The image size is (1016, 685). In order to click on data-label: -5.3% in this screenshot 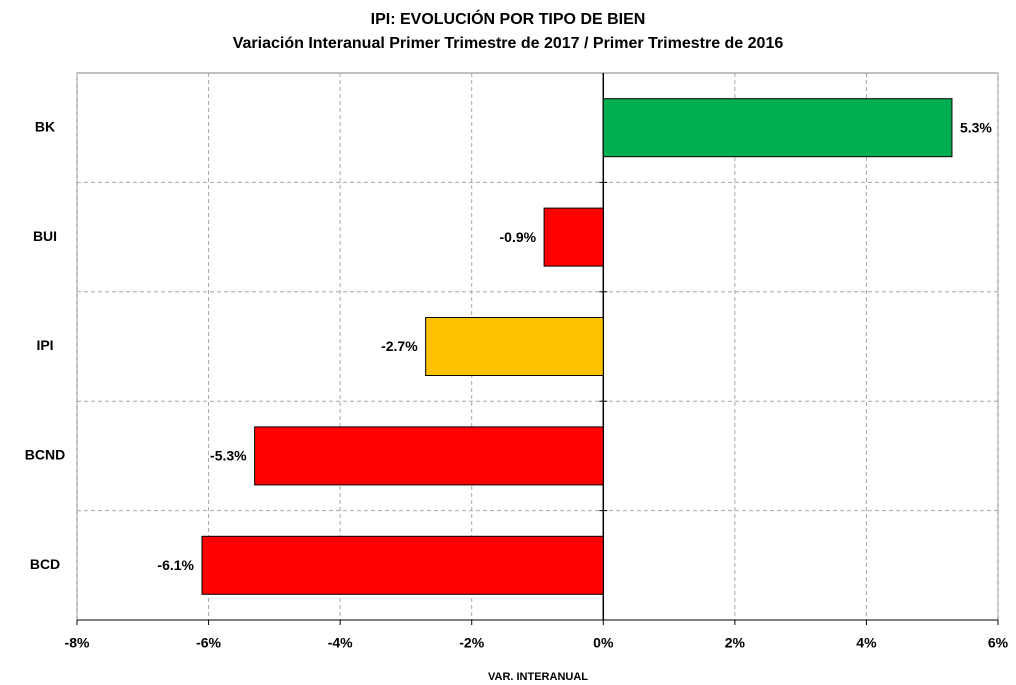, I will do `click(228, 456)`.